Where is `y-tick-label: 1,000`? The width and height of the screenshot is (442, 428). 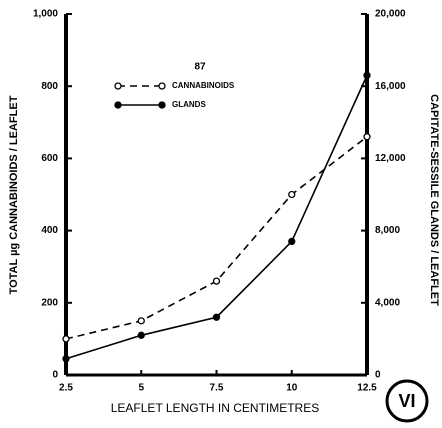 y-tick-label: 1,000 is located at coordinates (45, 14).